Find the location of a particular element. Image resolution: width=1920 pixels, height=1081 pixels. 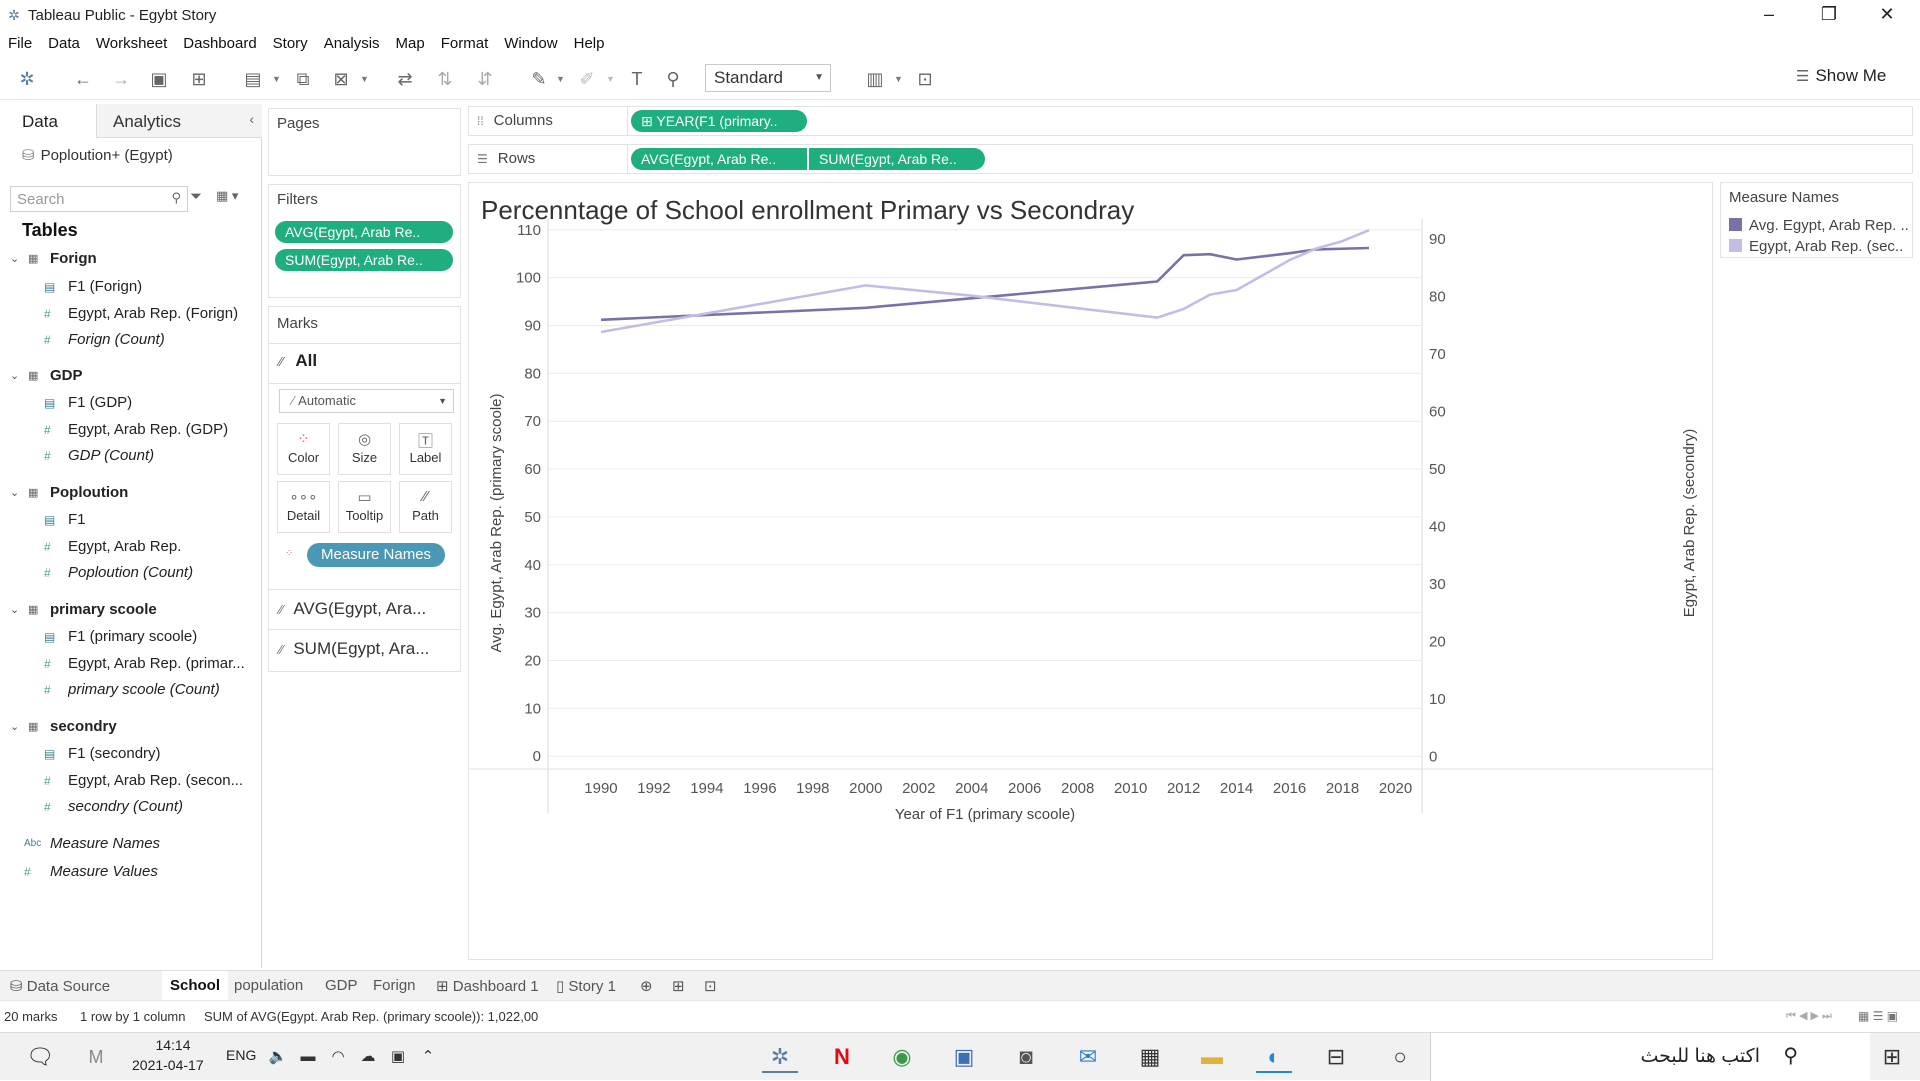

menu-data: Data is located at coordinates (64, 43).